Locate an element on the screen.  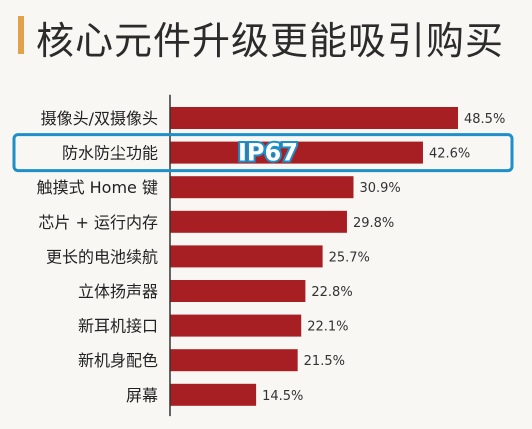
category-label-1: 摄像头/双摄像头 is located at coordinates (99, 118).